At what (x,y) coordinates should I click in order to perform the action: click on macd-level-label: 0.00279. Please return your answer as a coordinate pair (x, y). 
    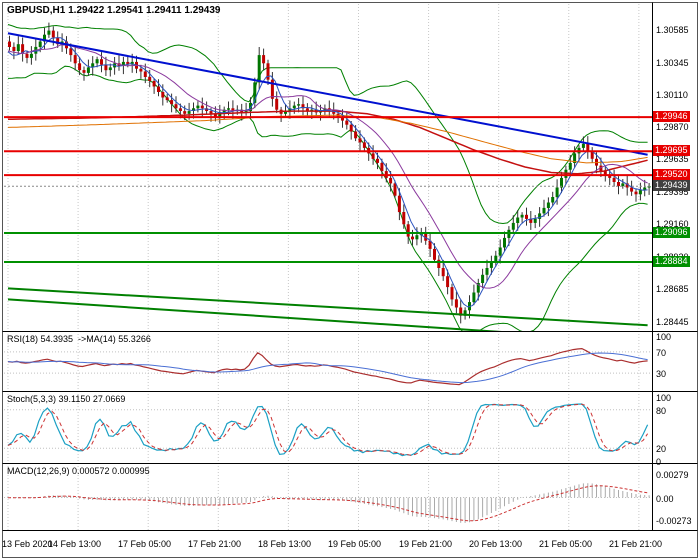
    Looking at the image, I should click on (672, 475).